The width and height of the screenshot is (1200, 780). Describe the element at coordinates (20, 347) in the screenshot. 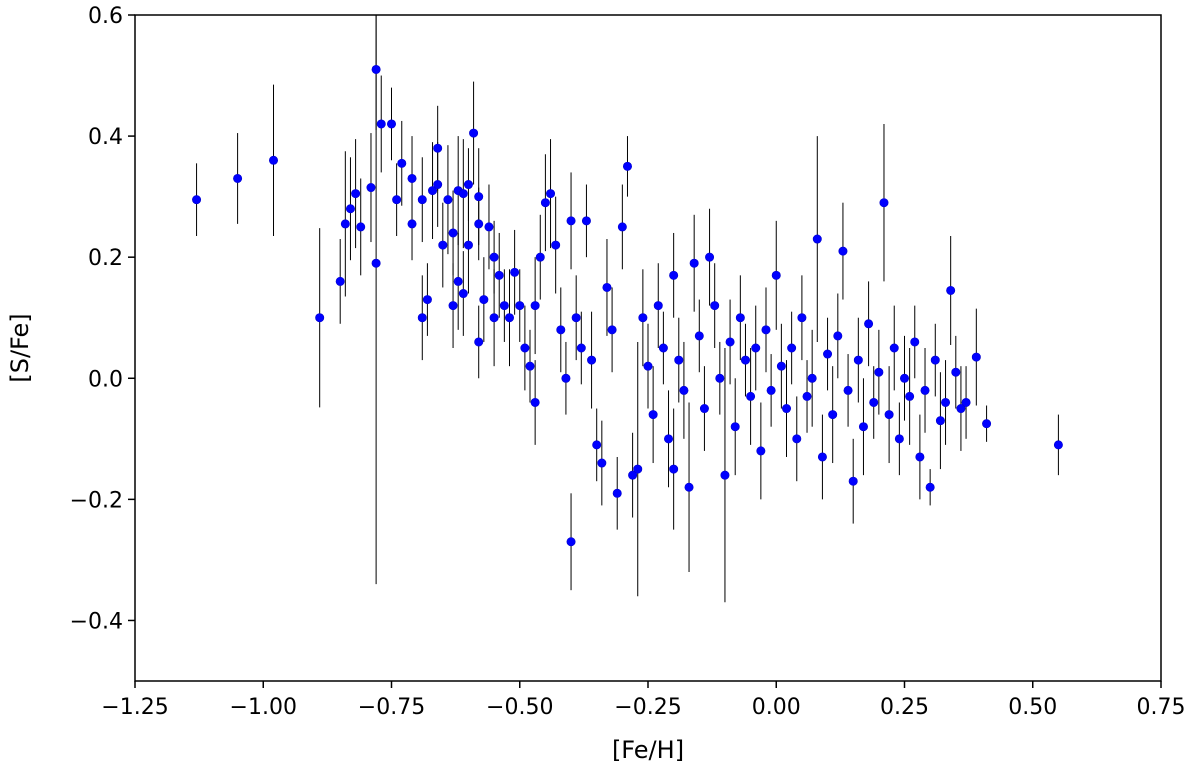

I see `y-axis-label: [S/Fe]` at that location.